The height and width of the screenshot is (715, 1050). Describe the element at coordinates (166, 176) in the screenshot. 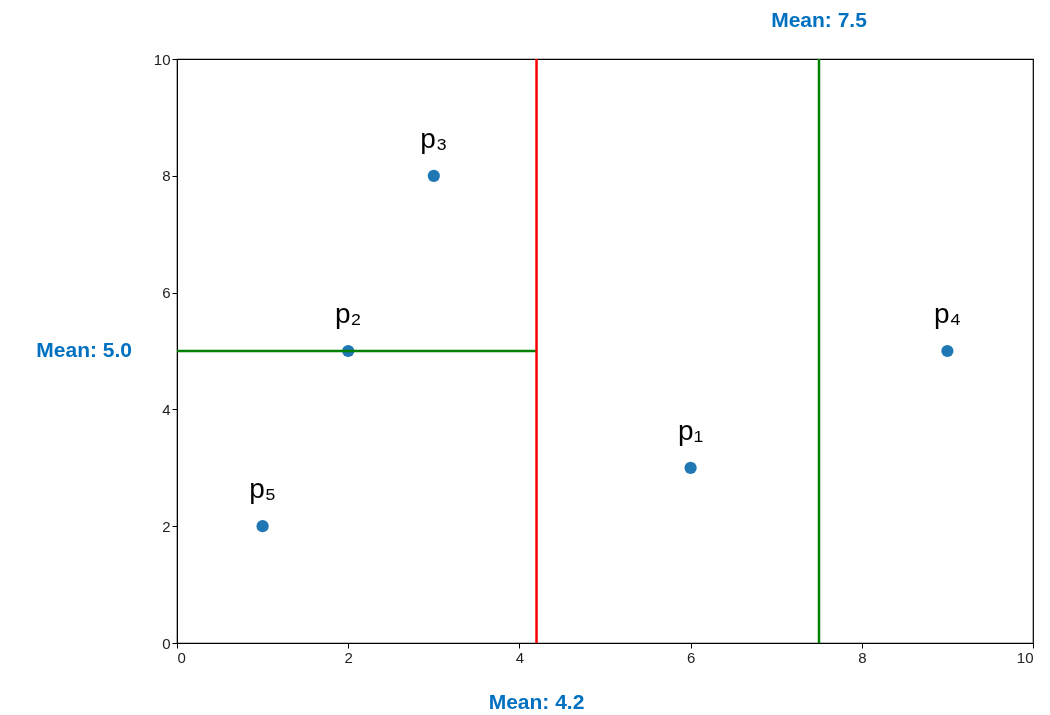

I see `y-tick-label: 8` at that location.